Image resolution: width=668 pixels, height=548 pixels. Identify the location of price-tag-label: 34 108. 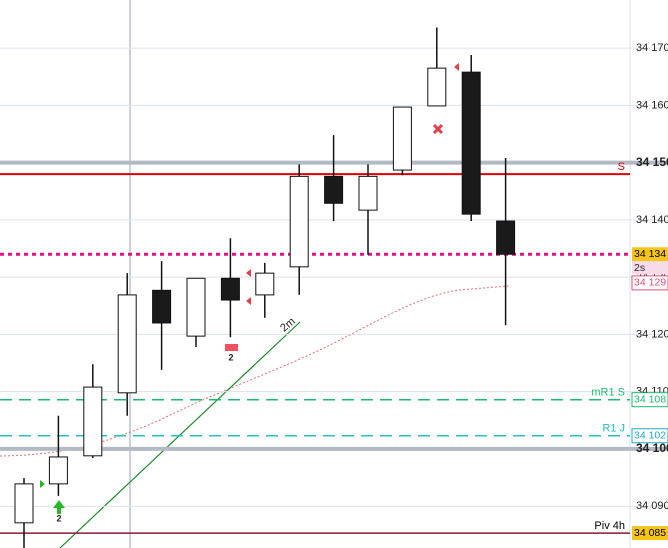
(650, 399).